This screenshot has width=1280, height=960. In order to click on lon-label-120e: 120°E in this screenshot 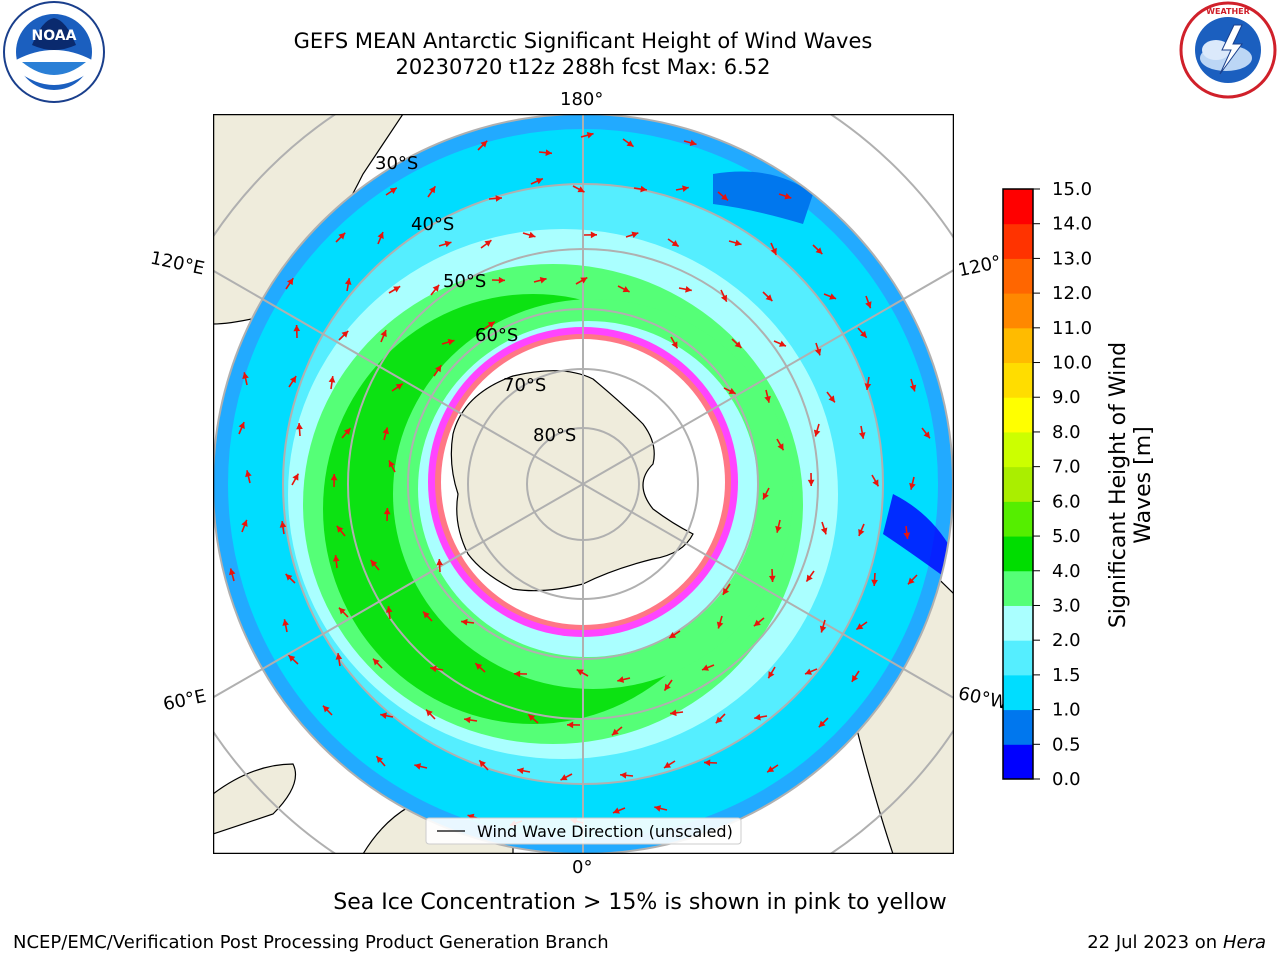, I will do `click(177, 263)`.